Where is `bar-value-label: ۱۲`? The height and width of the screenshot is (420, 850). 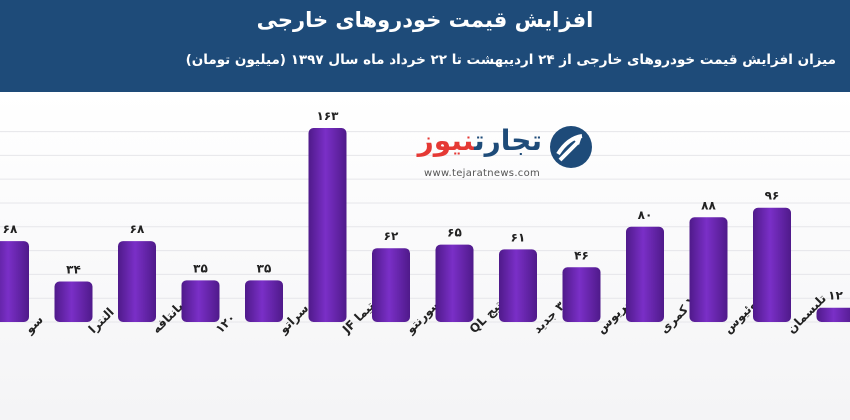 bar-value-label: ۱۲ is located at coordinates (835, 296).